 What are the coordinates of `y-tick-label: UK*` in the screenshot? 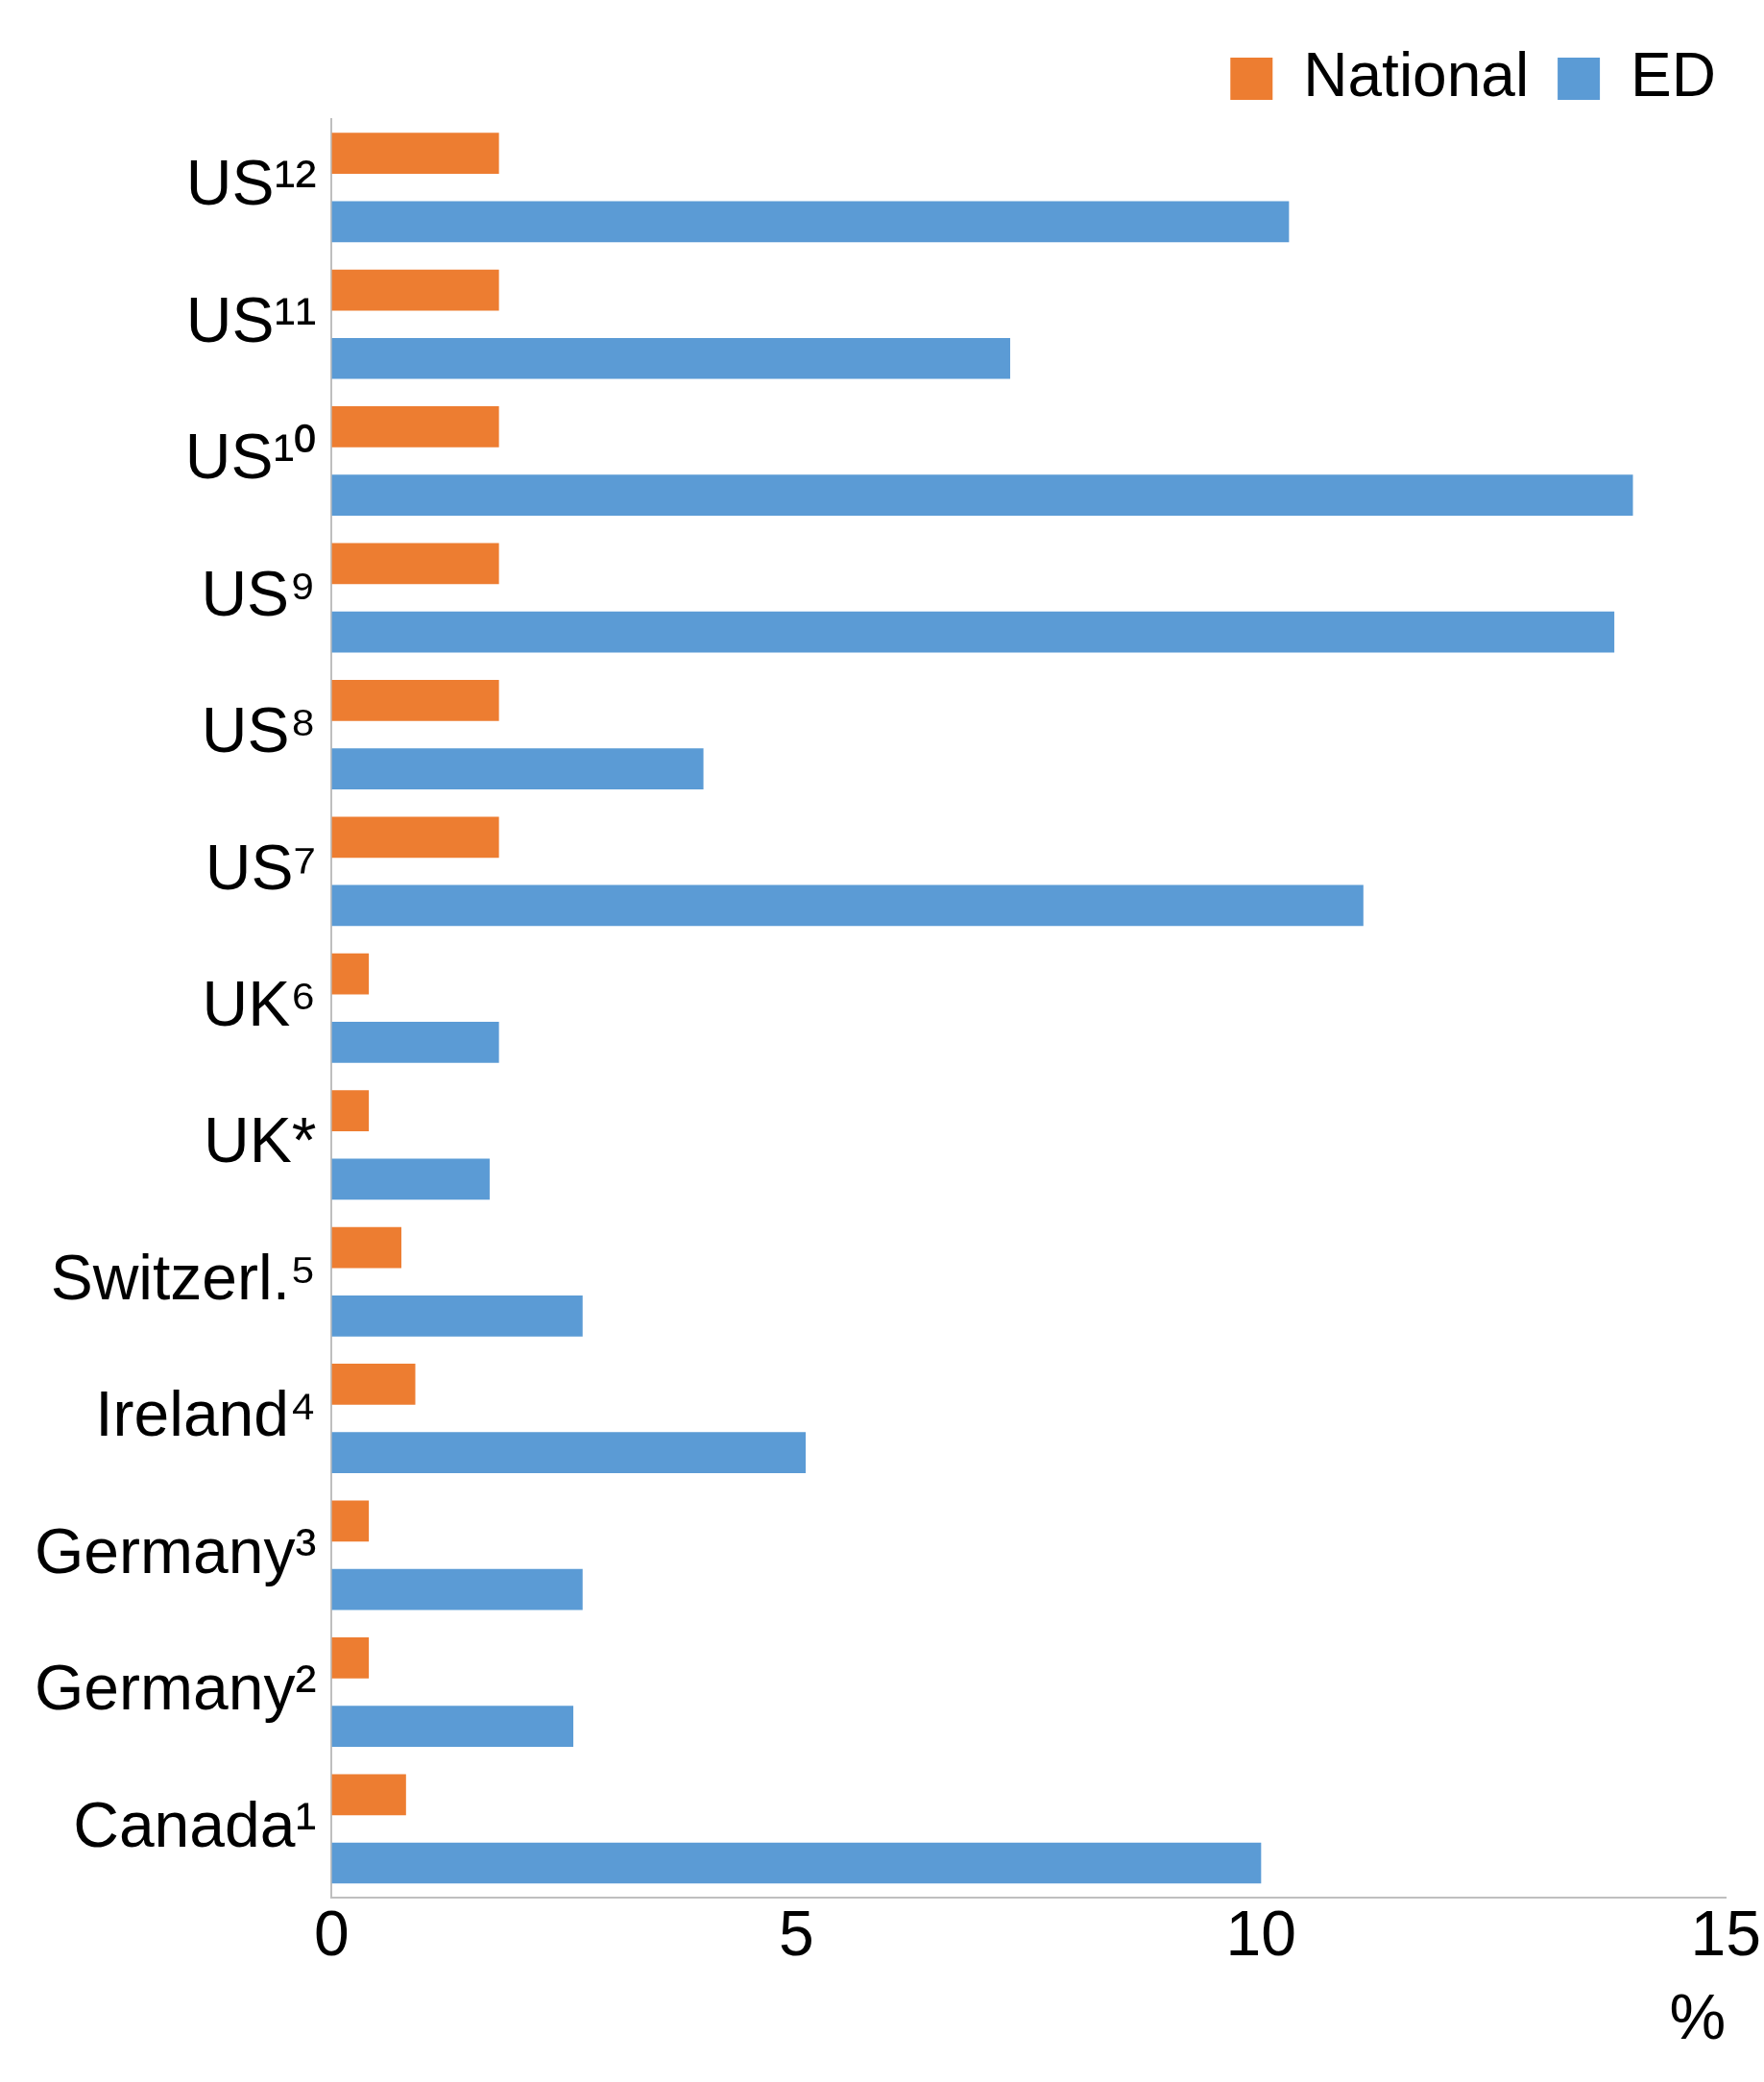 It's located at (260, 1140).